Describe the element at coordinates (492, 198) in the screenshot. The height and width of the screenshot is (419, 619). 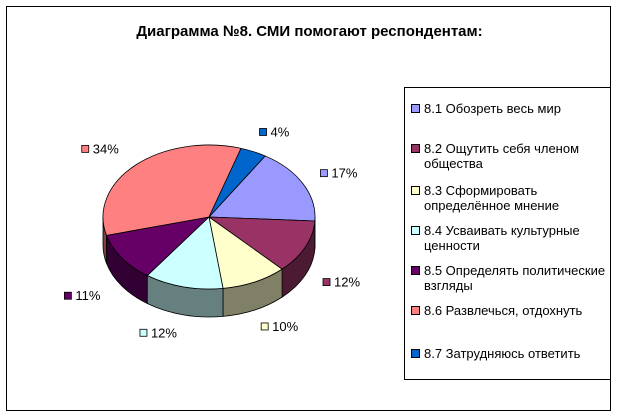
I see `legend-label: 8.3 Сформировать определённое мнение` at that location.